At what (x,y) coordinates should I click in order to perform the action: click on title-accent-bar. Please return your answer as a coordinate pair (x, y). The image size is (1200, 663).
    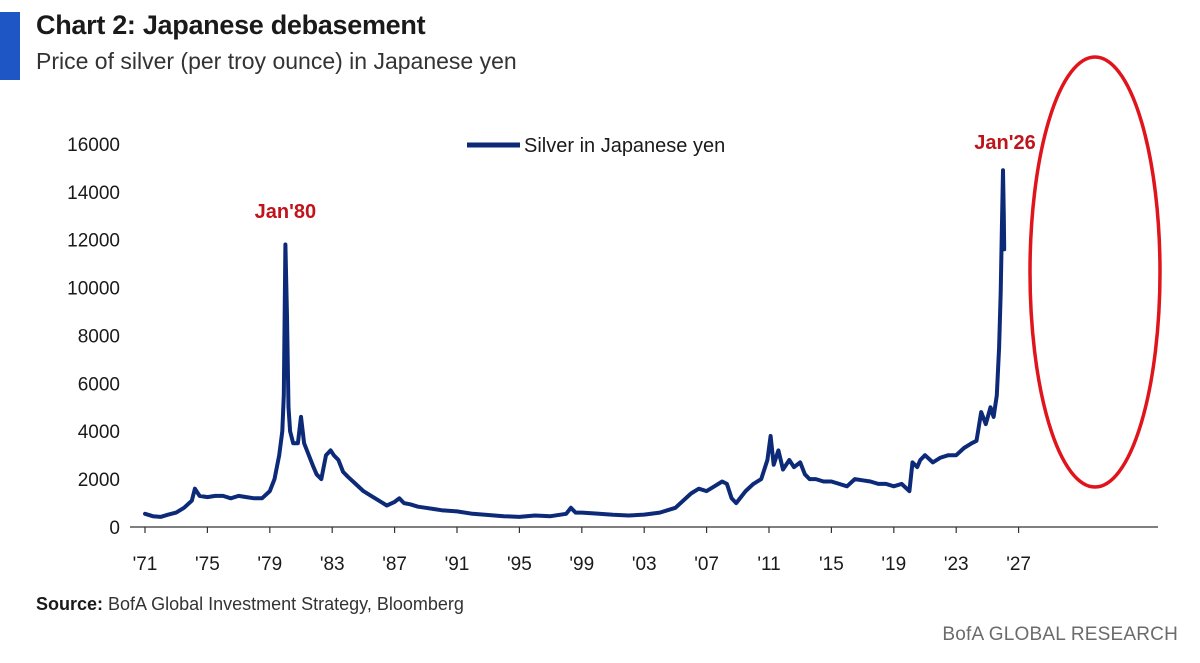
    Looking at the image, I should click on (10, 46).